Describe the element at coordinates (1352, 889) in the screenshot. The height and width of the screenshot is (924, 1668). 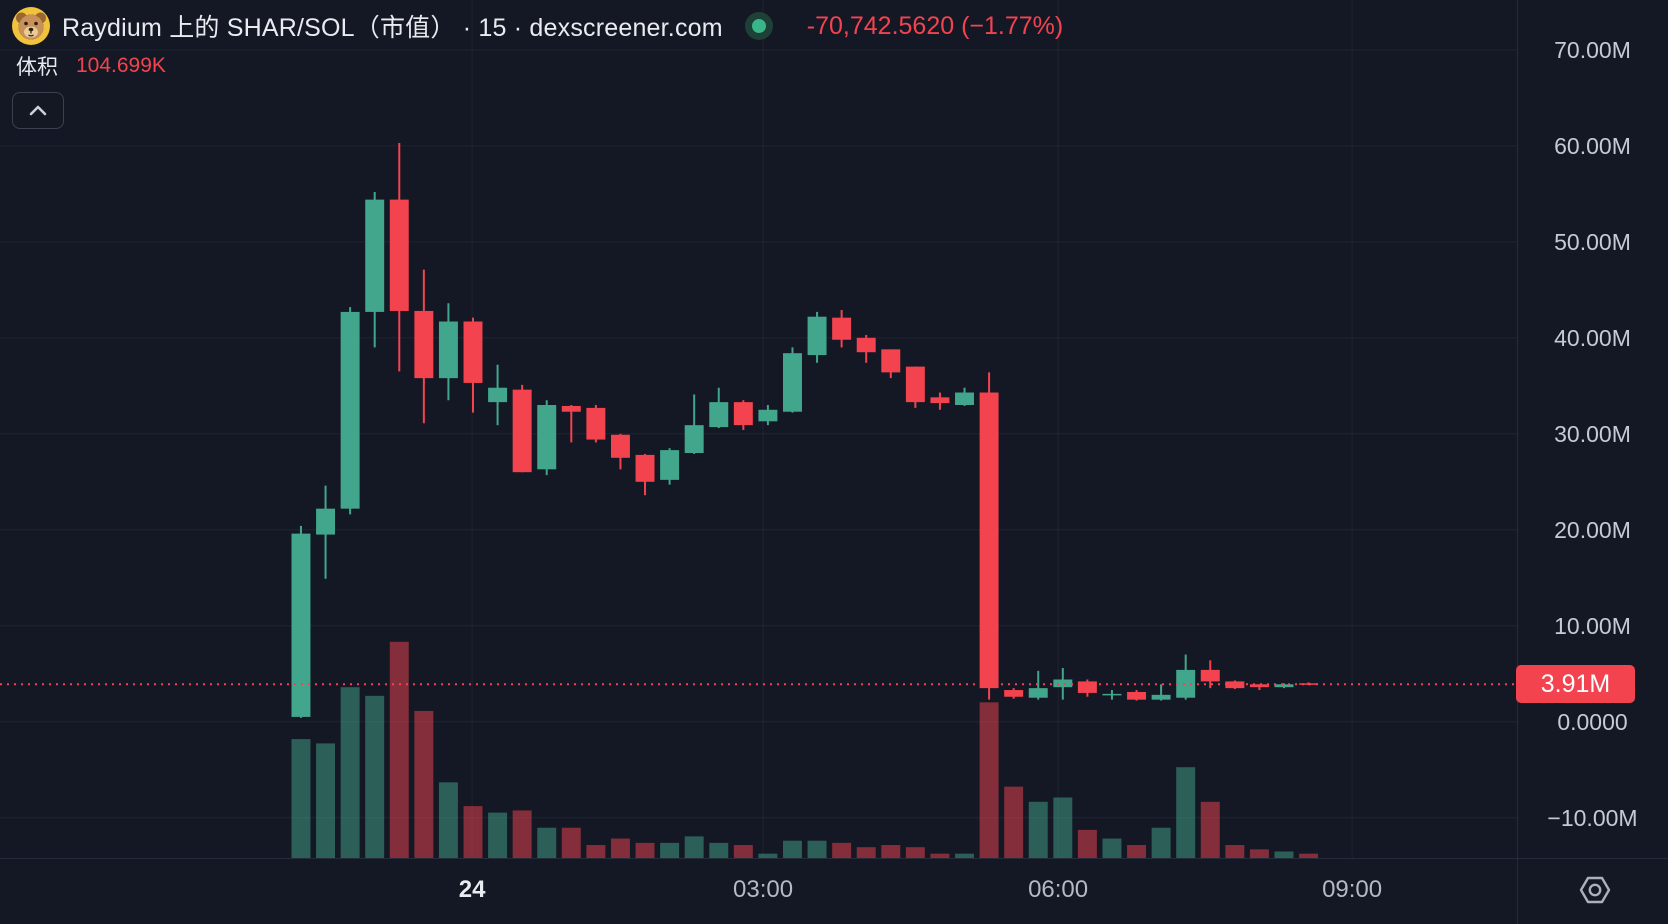
I see `time-tick-label: 09:00` at that location.